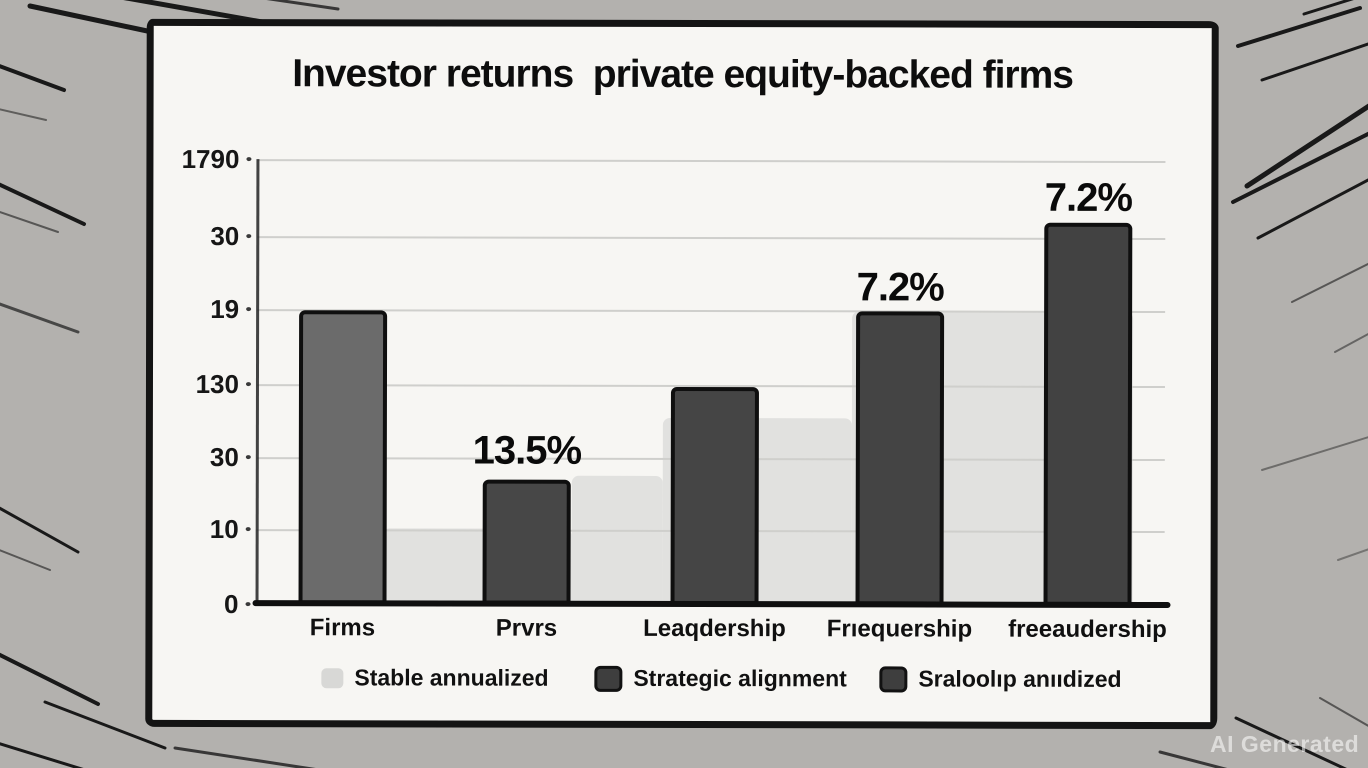 The width and height of the screenshot is (1368, 768). What do you see at coordinates (711, 604) in the screenshot?
I see `x-axis-line` at bounding box center [711, 604].